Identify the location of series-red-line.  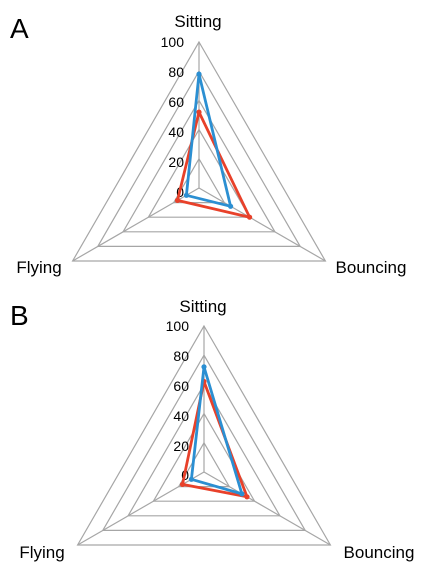
(214, 164).